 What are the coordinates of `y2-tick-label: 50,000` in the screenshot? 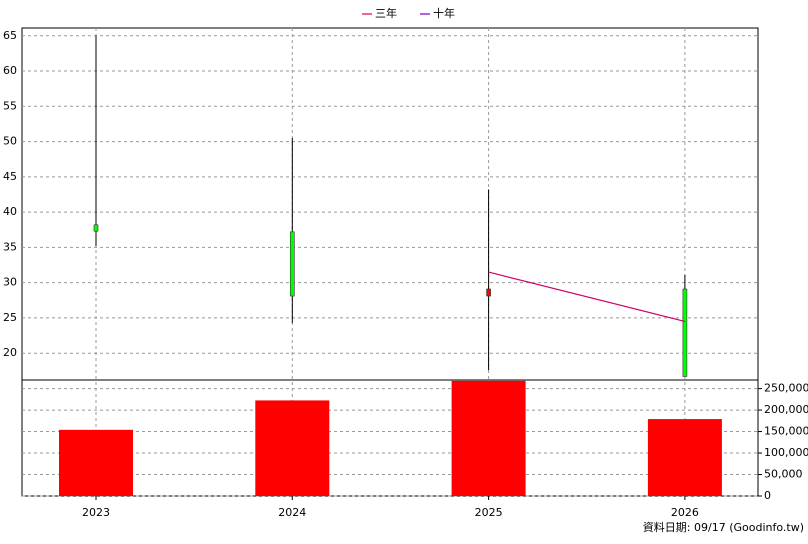 It's located at (783, 474).